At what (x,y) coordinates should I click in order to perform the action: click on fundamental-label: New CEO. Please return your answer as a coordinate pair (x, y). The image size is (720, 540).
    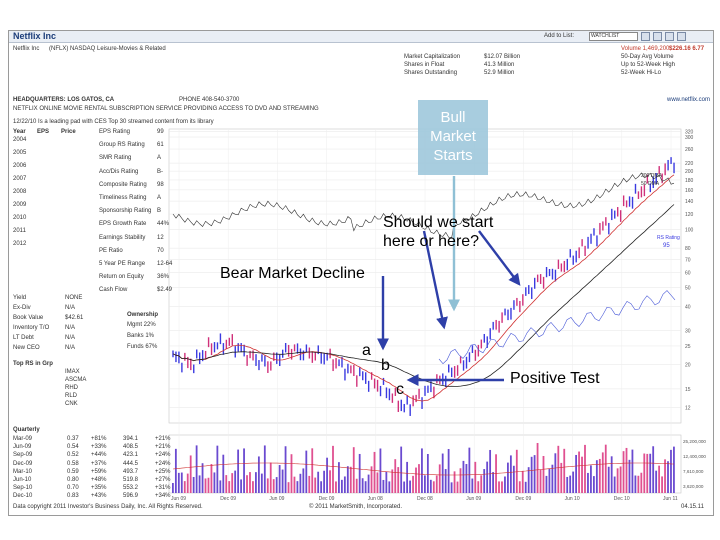
    Looking at the image, I should click on (26, 348).